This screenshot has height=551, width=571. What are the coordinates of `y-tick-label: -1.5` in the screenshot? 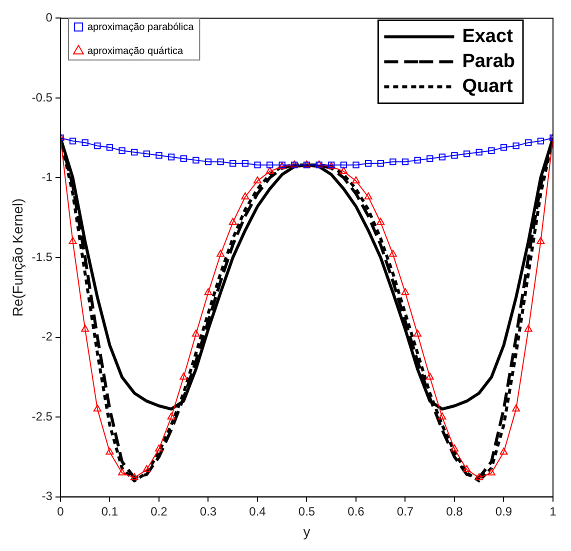 It's located at (42, 257).